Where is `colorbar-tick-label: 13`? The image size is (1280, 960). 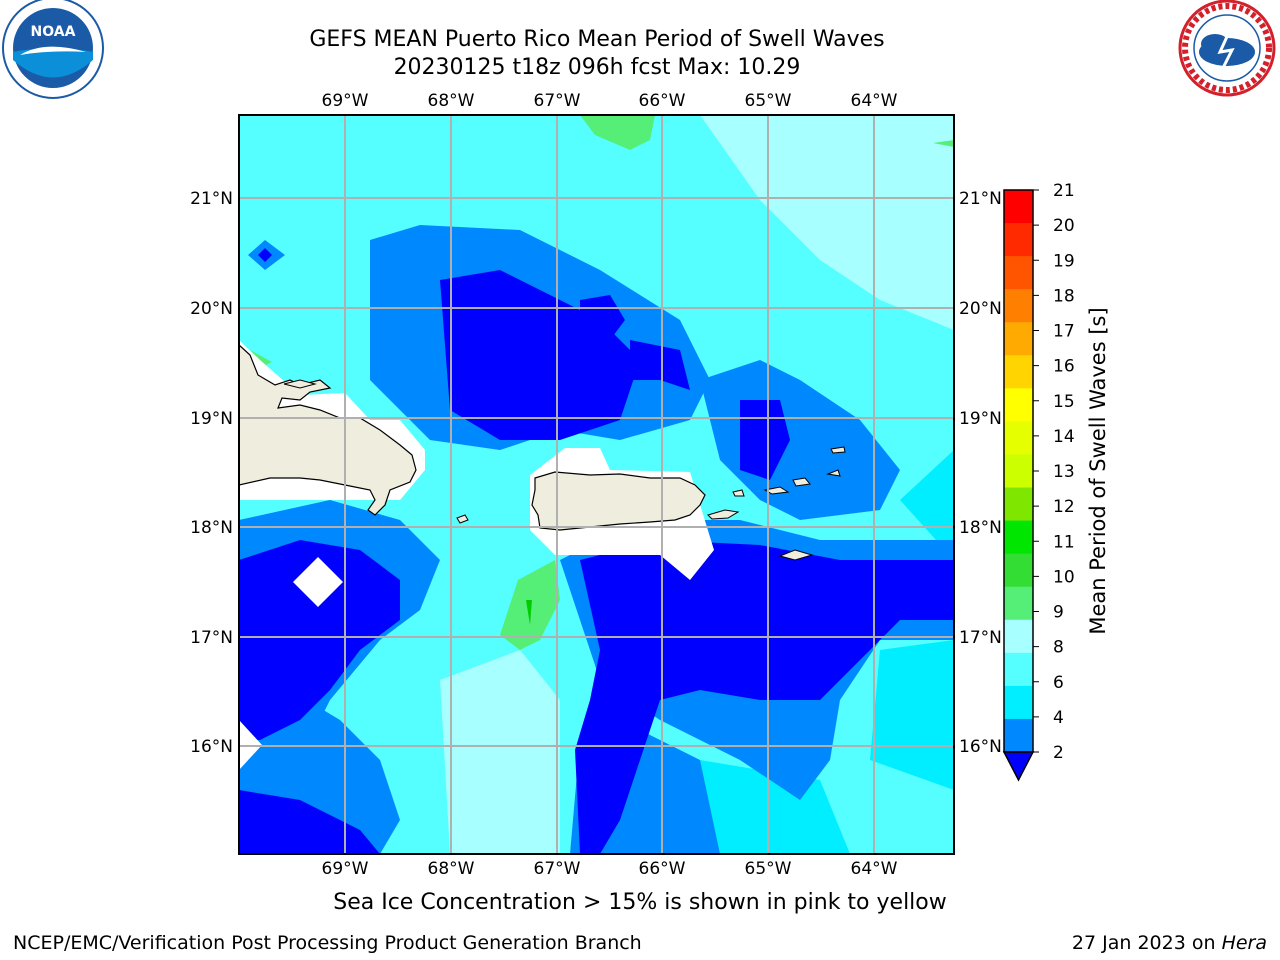 colorbar-tick-label: 13 is located at coordinates (1064, 472).